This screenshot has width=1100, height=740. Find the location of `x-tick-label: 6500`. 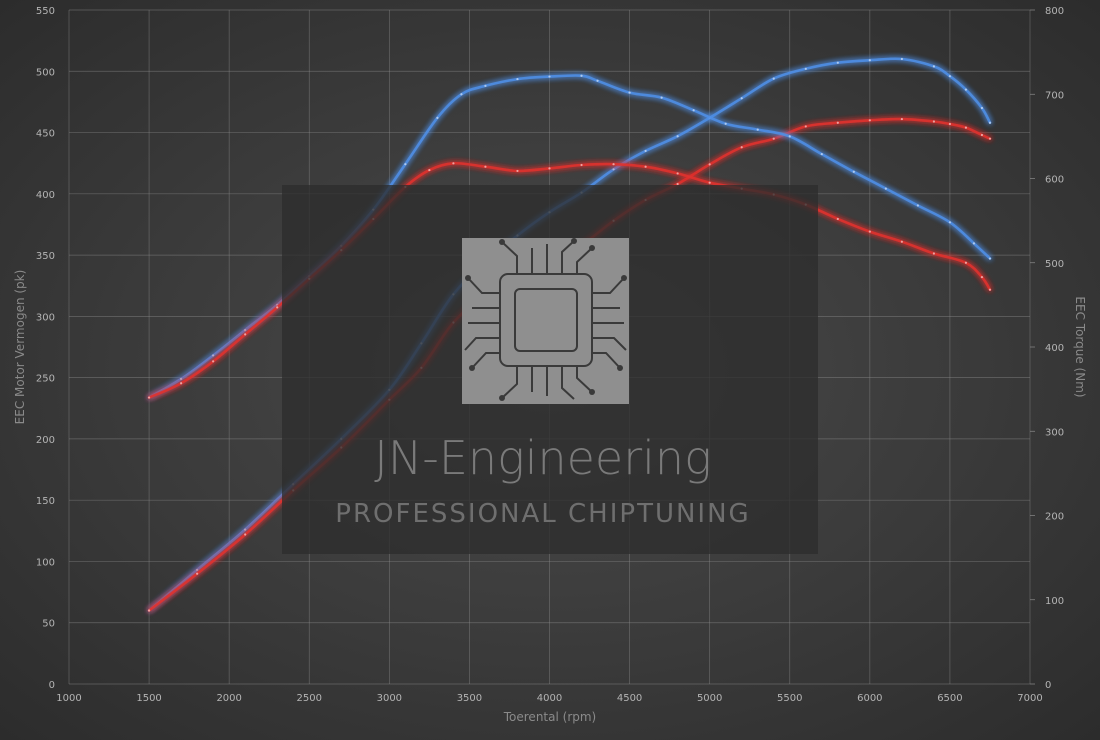

x-tick-label: 6500 is located at coordinates (949, 698).